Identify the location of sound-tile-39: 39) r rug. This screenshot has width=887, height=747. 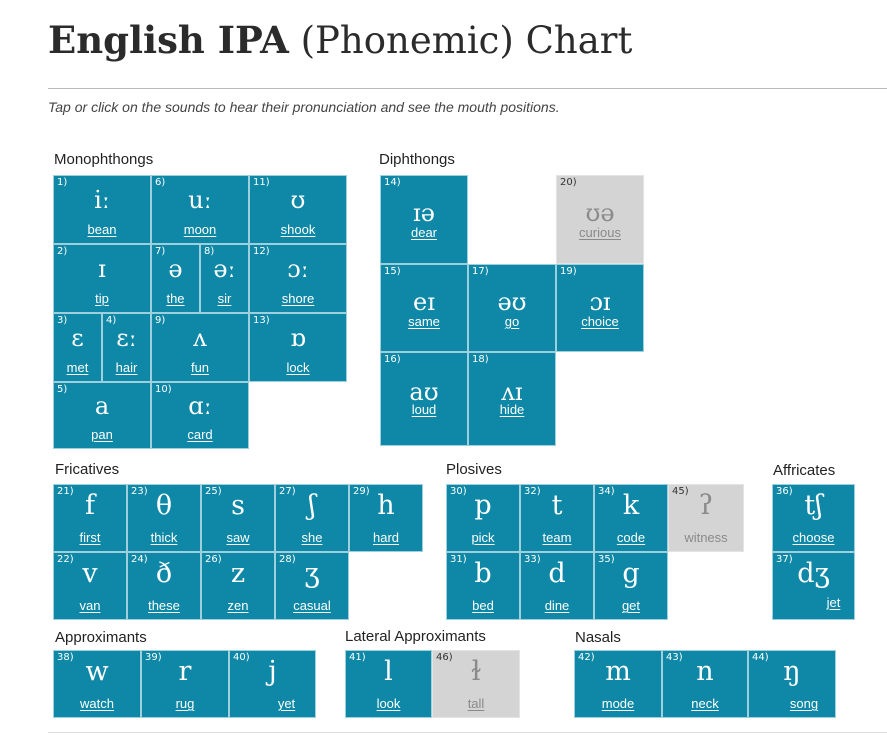
(185, 684).